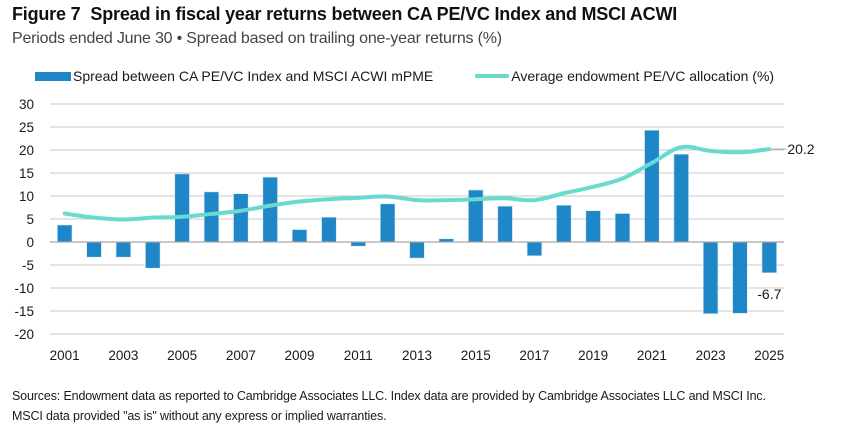  What do you see at coordinates (241, 218) in the screenshot?
I see `bar-2007` at bounding box center [241, 218].